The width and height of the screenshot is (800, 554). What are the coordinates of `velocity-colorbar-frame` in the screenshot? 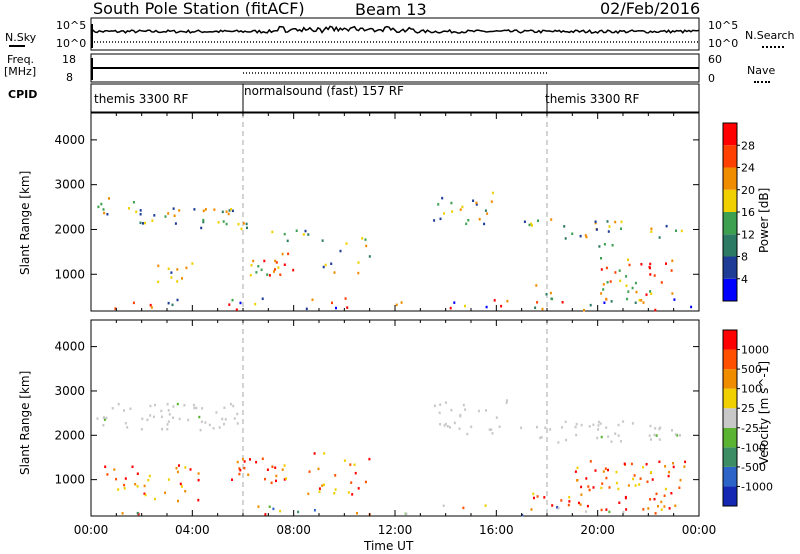 It's located at (730, 418).